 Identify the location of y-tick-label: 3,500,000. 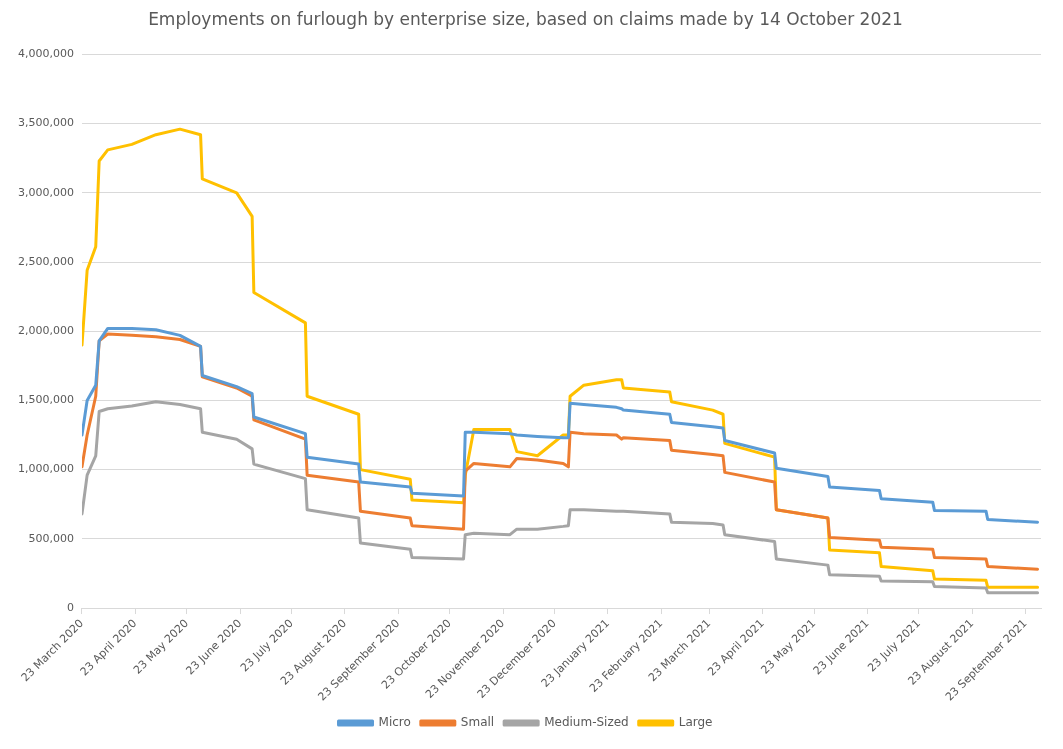
(46, 123).